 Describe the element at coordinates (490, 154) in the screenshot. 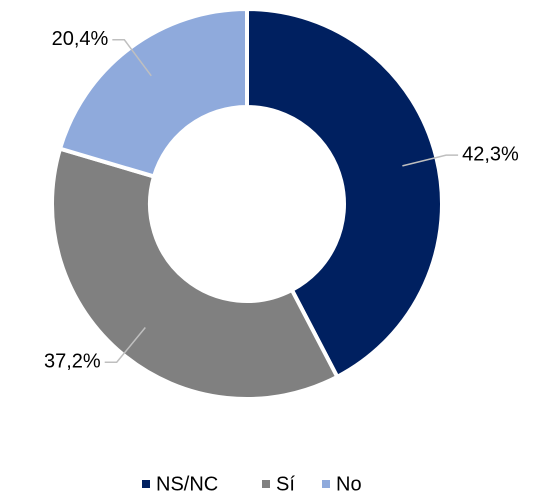

I see `data-label: 42,3%` at that location.